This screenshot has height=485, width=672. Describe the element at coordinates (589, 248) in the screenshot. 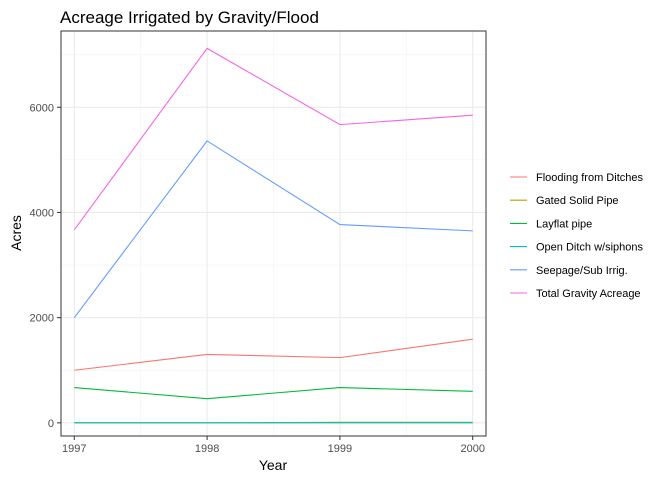

I see `legend-label: Open Ditch w/siphons` at that location.